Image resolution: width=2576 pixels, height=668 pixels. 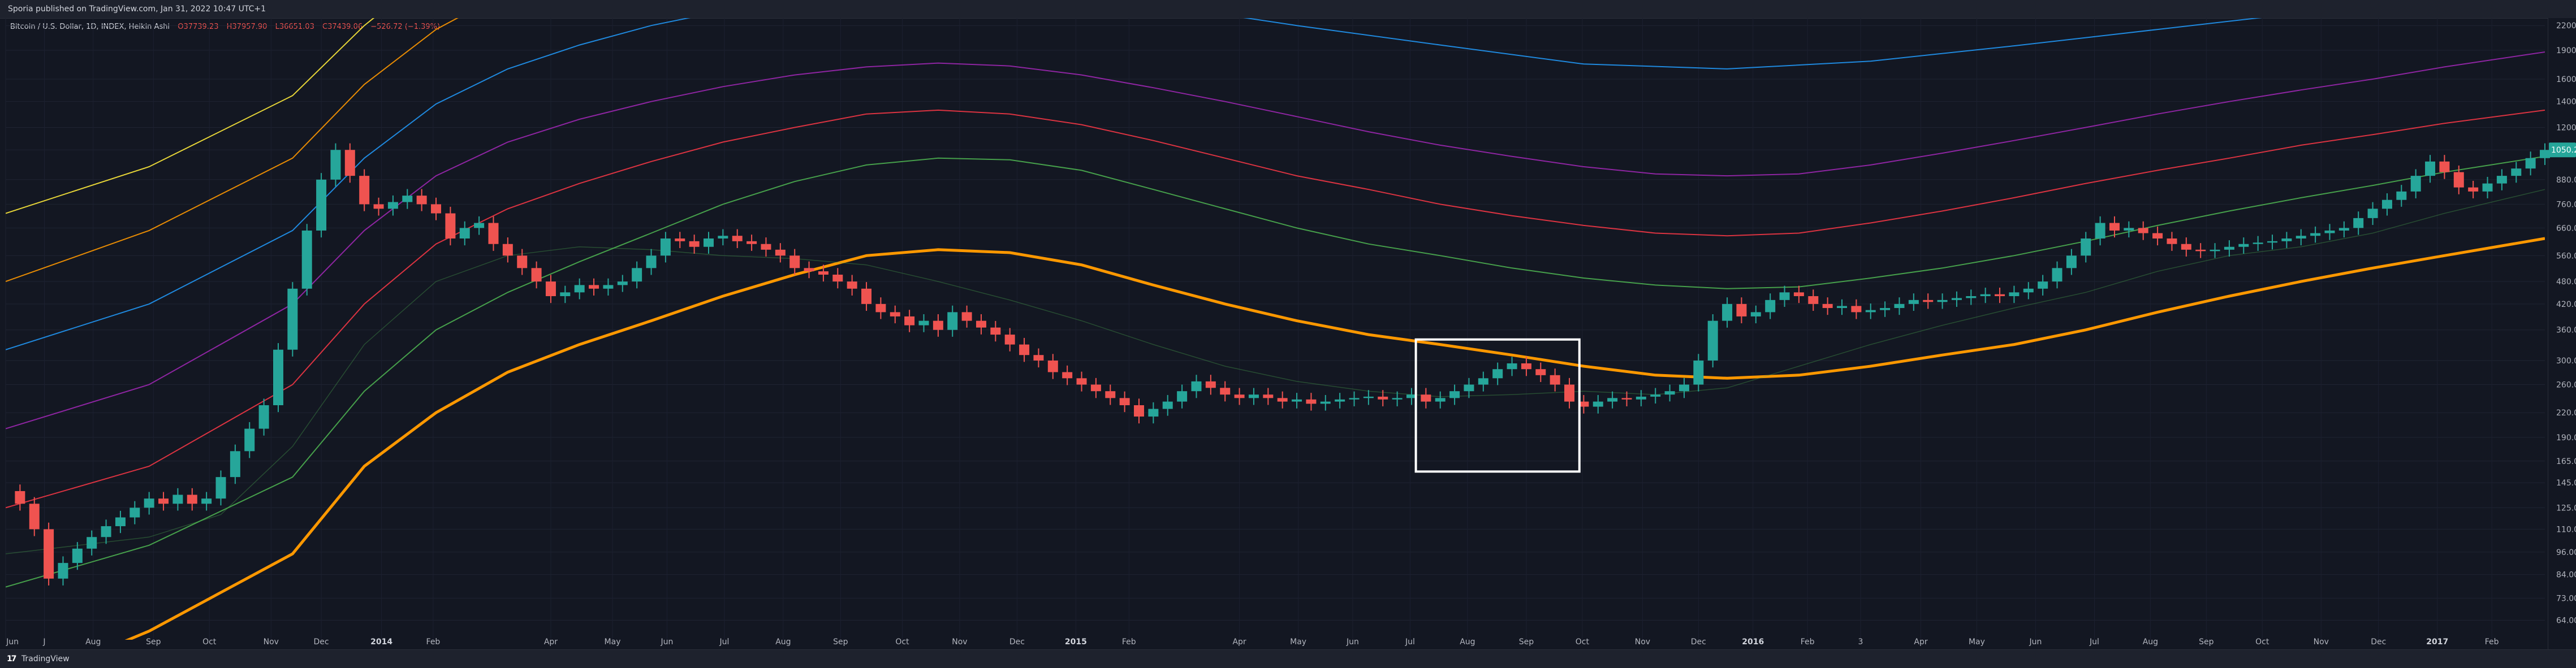 I want to click on price-tick-label: 64.00, so click(x=2566, y=621).